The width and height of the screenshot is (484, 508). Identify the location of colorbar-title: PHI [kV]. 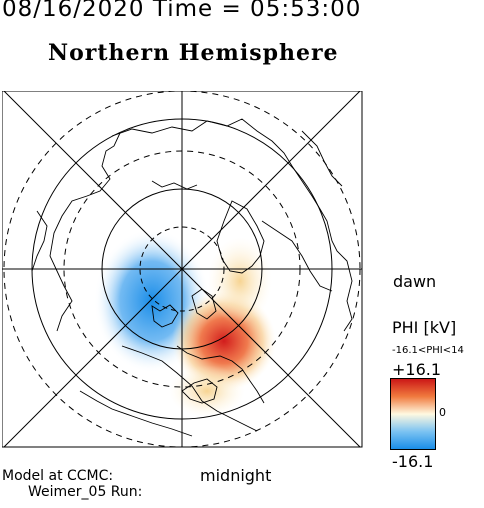
(424, 327).